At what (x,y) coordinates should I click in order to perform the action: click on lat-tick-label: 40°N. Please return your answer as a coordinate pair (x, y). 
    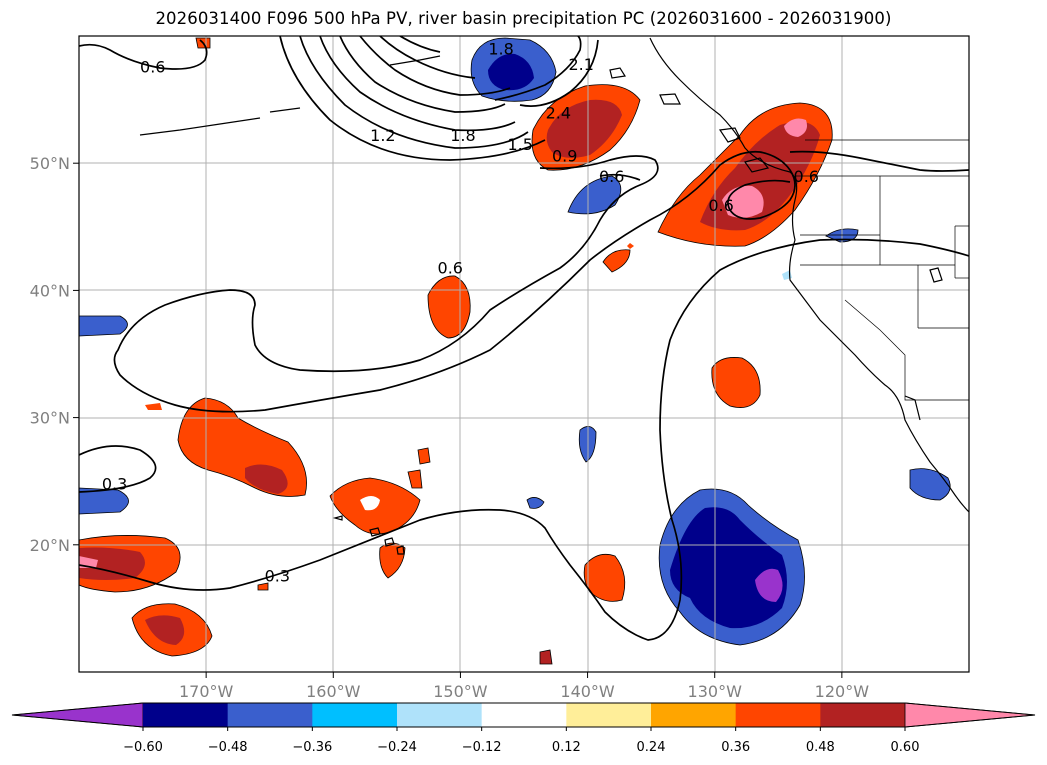
    Looking at the image, I should click on (50, 290).